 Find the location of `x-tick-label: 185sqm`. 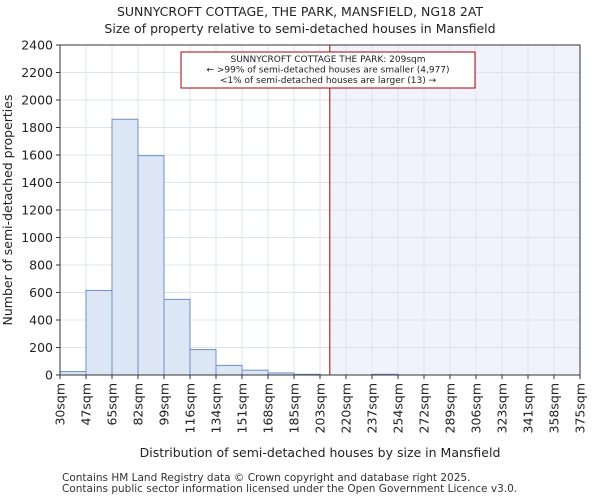

x-tick-label: 185sqm is located at coordinates (294, 408).